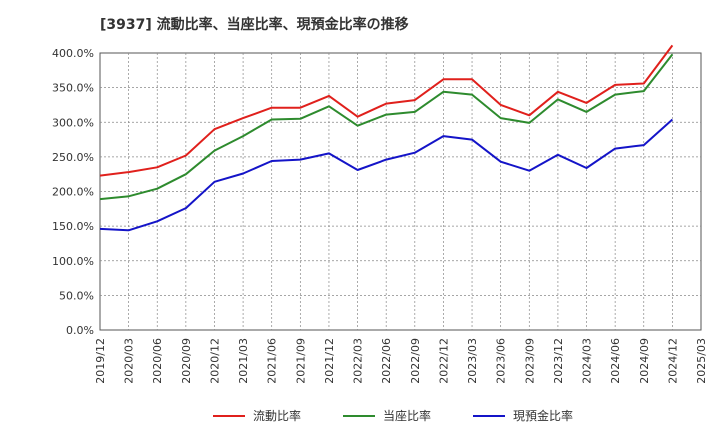 Image resolution: width=720 pixels, height=440 pixels. Describe the element at coordinates (543, 415) in the screenshot. I see `legend-label-3: 現預金比率` at that location.